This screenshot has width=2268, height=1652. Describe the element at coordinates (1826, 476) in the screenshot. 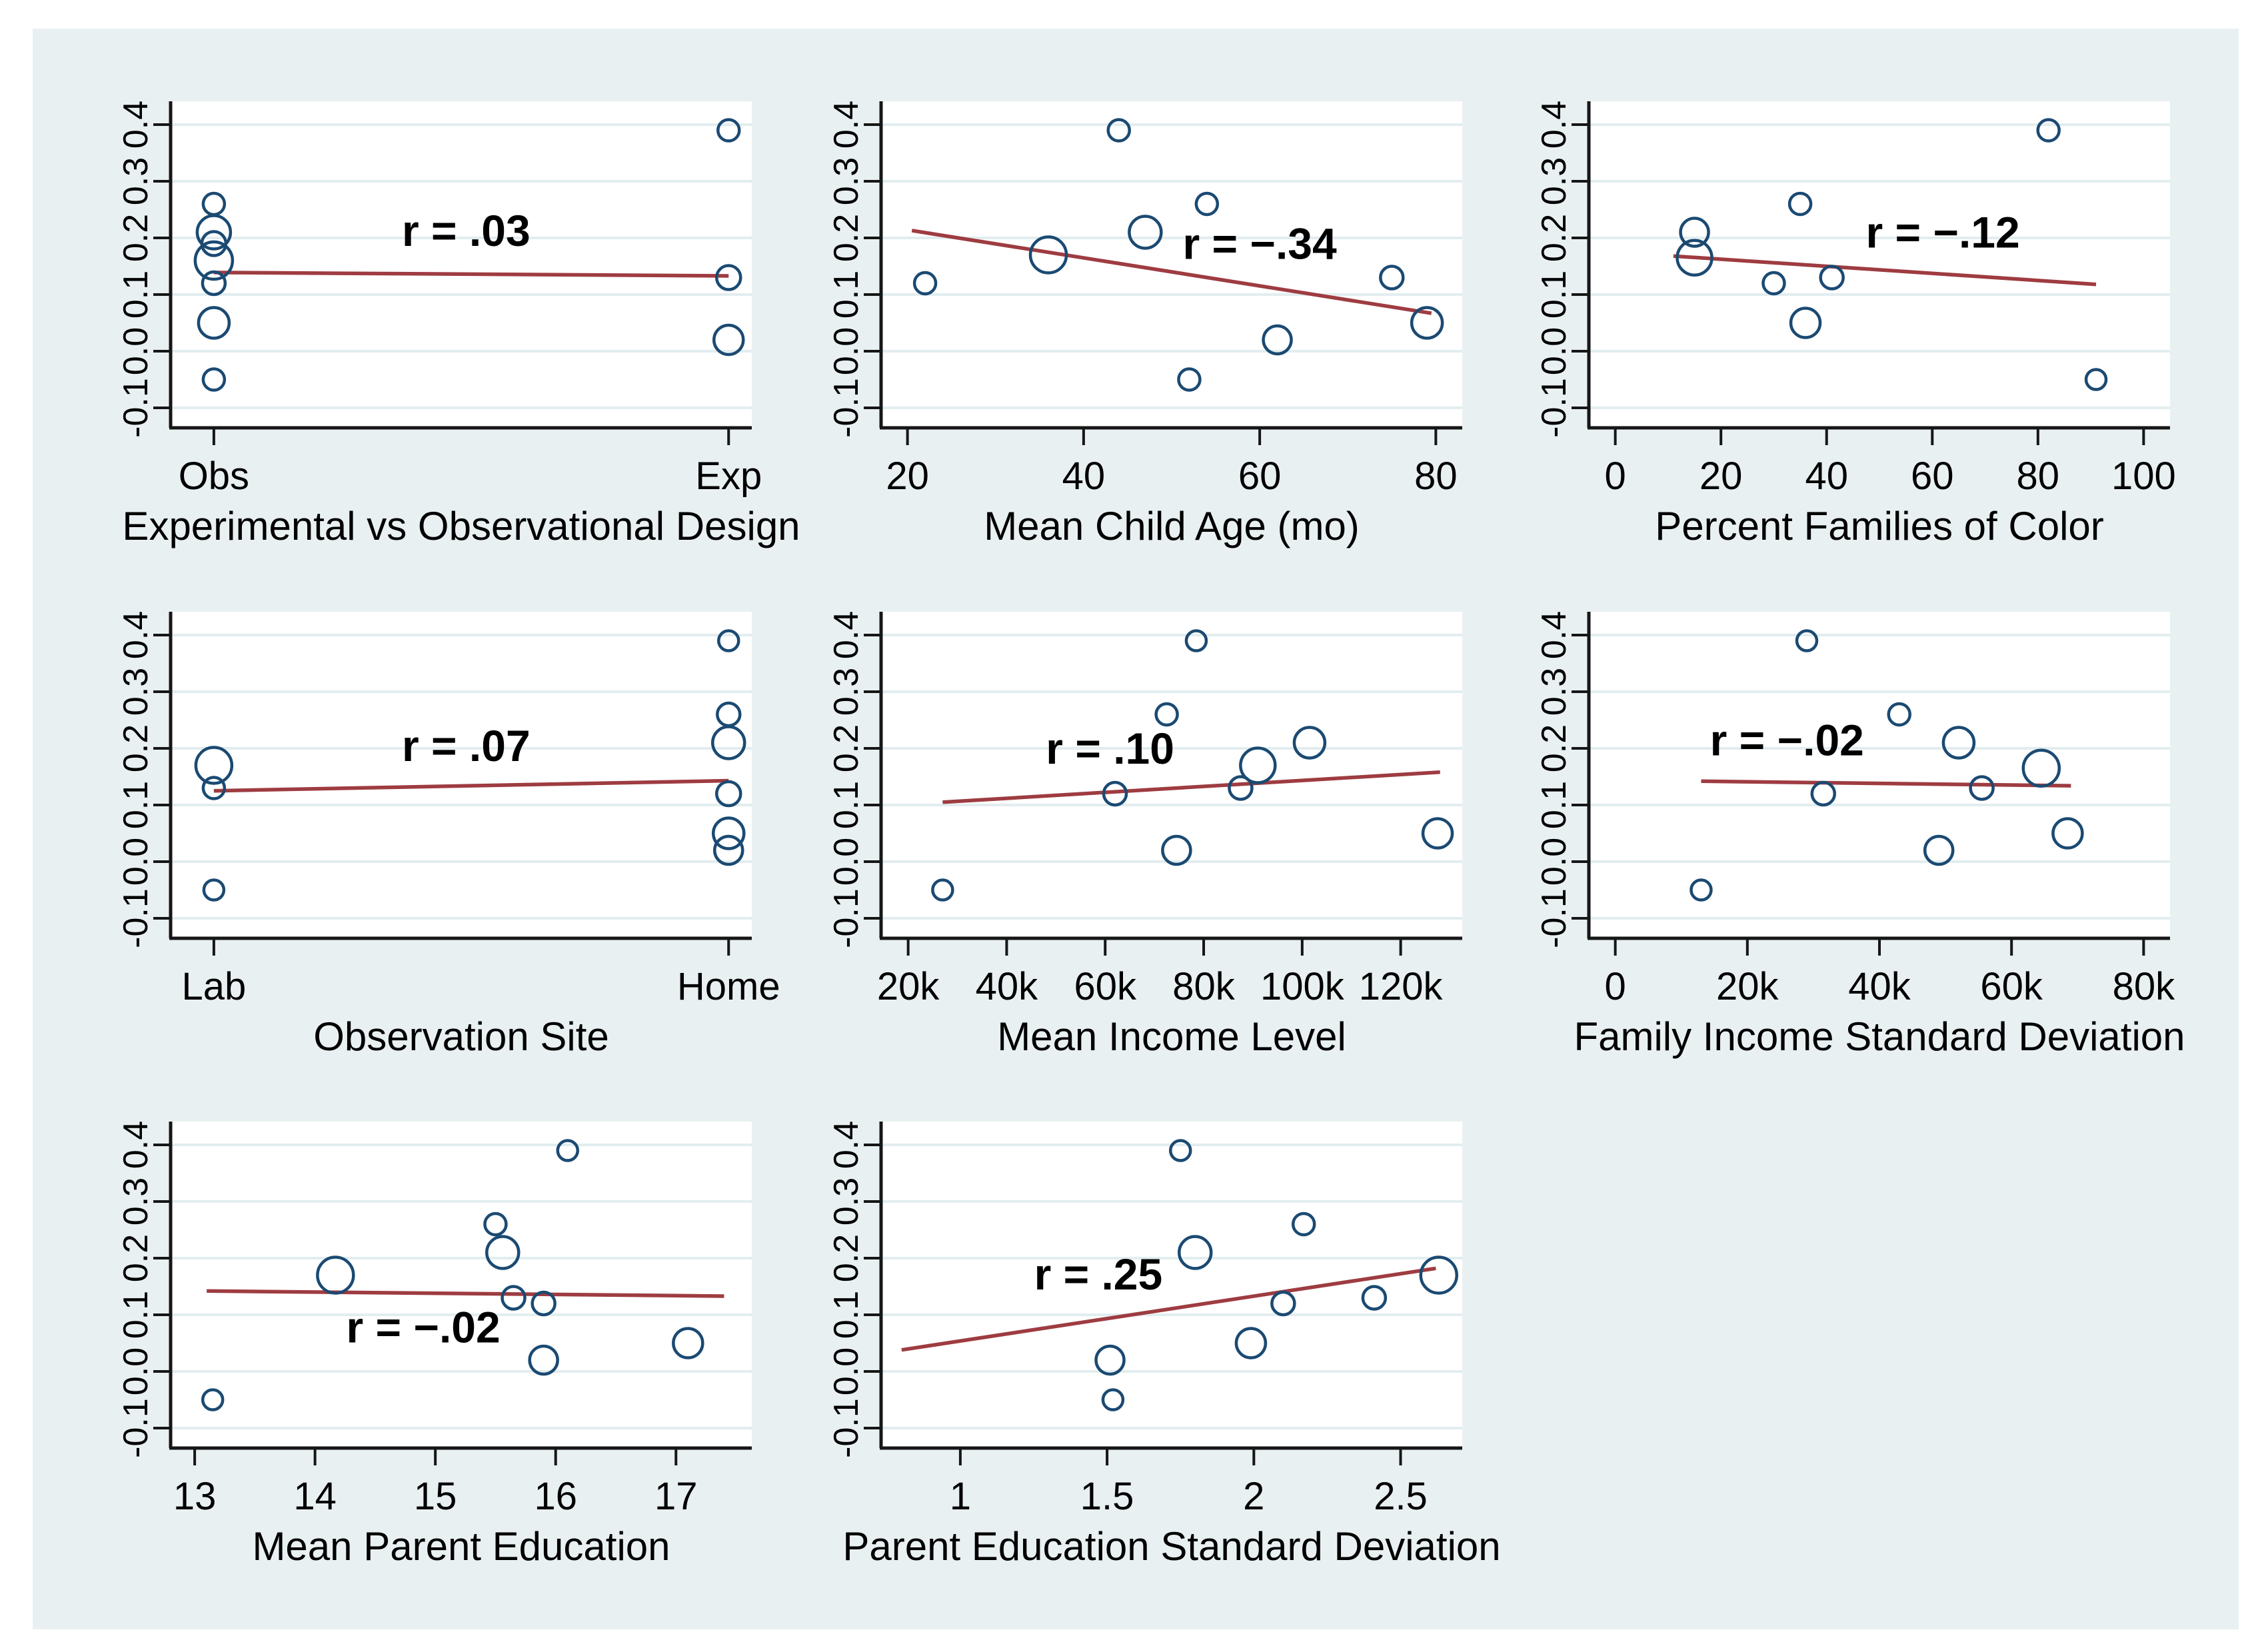

I see `x-tick-label: 40` at that location.